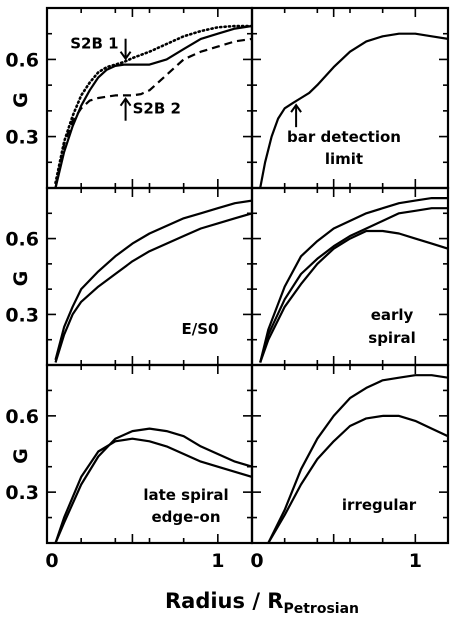  I want to click on series-line-3-dashed, so click(153, 112).